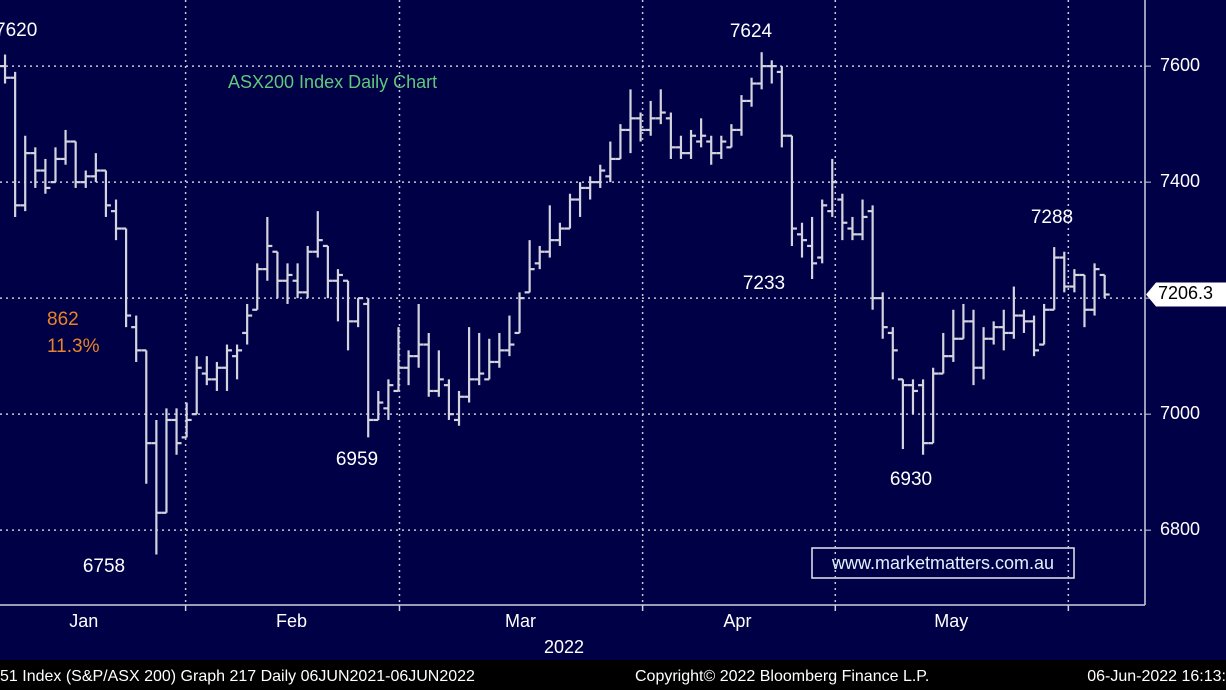 The height and width of the screenshot is (690, 1226). I want to click on x-axis-label: 2022, so click(564, 647).